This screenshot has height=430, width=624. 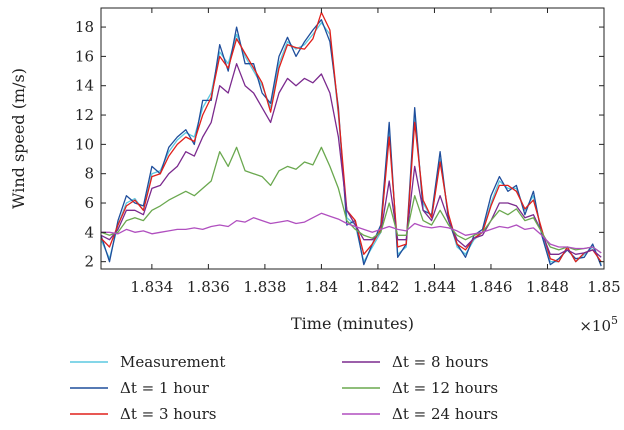 What do you see at coordinates (445, 388) in the screenshot?
I see `legend-label-5: Δt = 12 hours` at bounding box center [445, 388].